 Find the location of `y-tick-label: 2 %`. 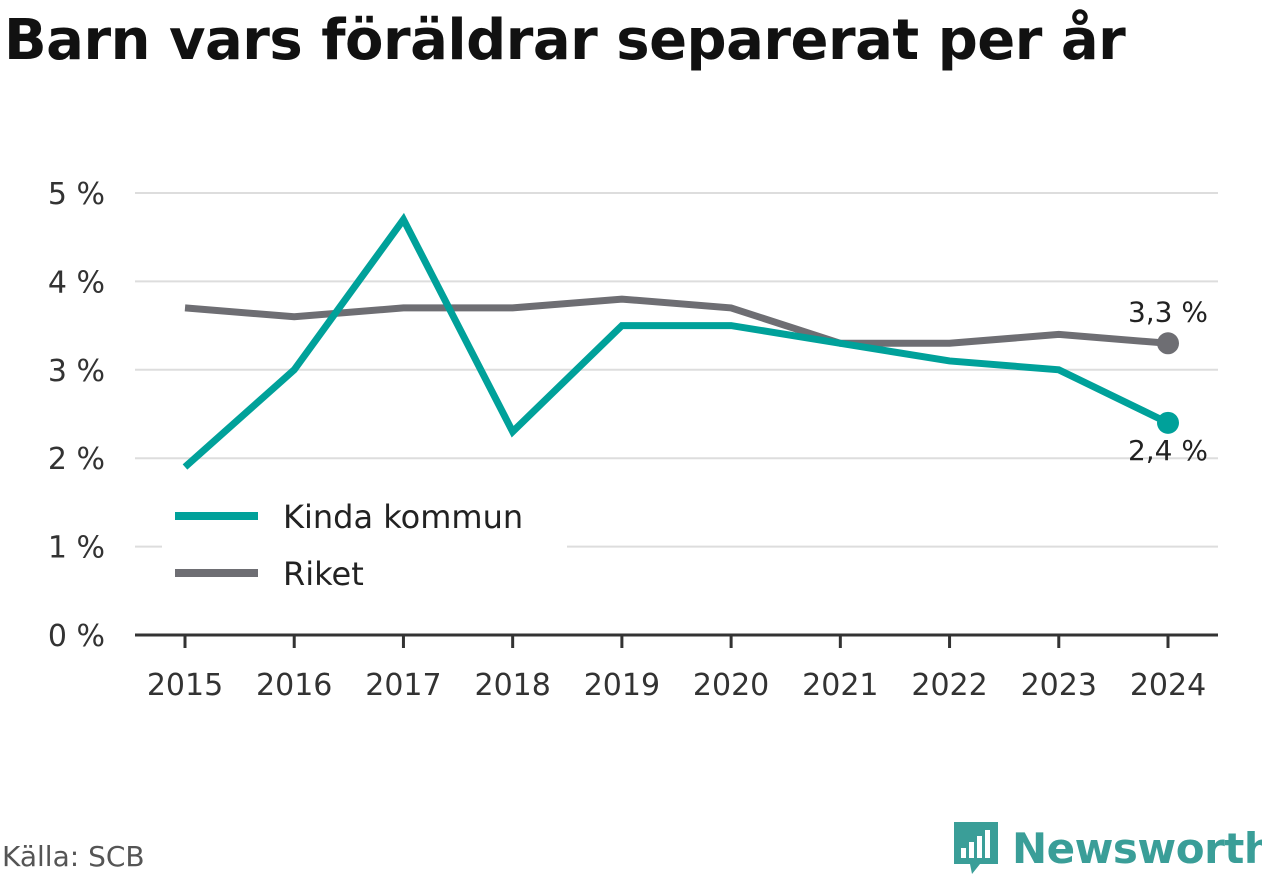

y-tick-label: 2 % is located at coordinates (76, 459).